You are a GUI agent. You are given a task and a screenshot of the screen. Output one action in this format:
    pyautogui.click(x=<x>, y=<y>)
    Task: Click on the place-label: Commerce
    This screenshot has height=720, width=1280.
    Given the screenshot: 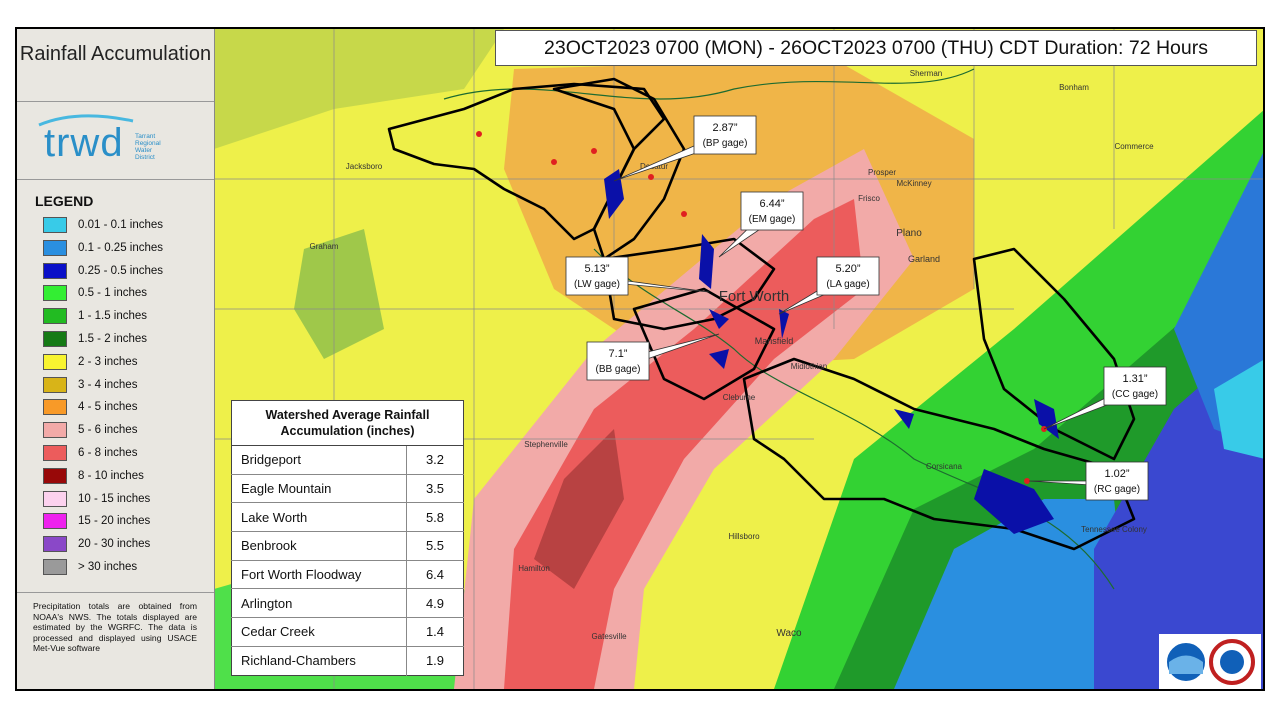 What is the action you would take?
    pyautogui.click(x=1134, y=146)
    